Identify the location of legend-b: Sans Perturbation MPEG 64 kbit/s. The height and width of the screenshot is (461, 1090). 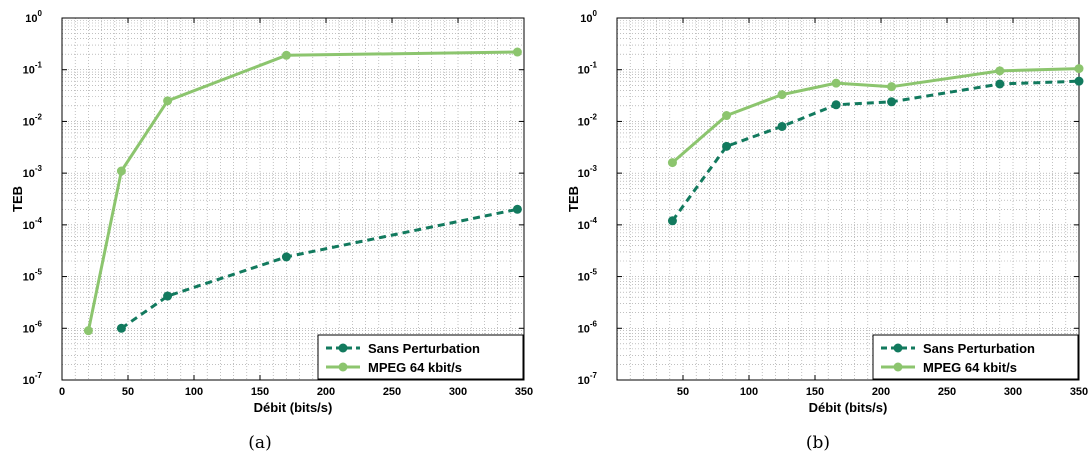
(975, 357).